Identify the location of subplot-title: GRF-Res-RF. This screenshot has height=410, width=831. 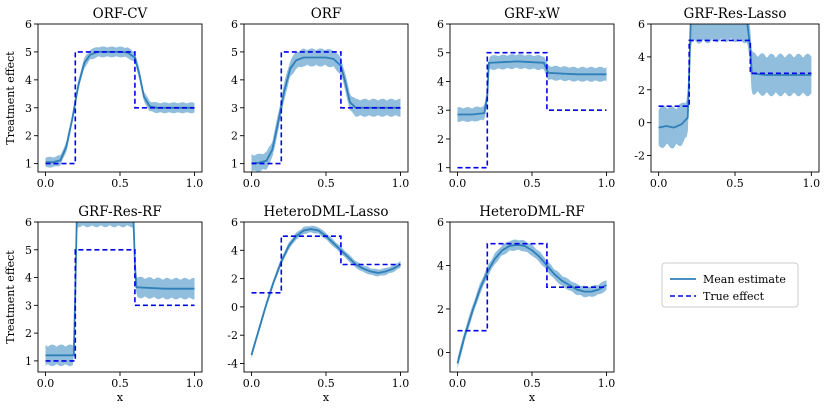
(119, 212).